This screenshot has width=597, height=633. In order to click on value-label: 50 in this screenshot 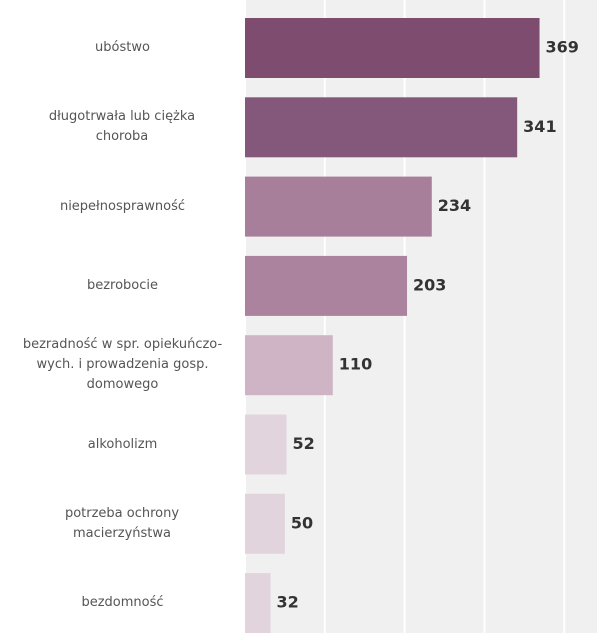, I will do `click(302, 522)`.